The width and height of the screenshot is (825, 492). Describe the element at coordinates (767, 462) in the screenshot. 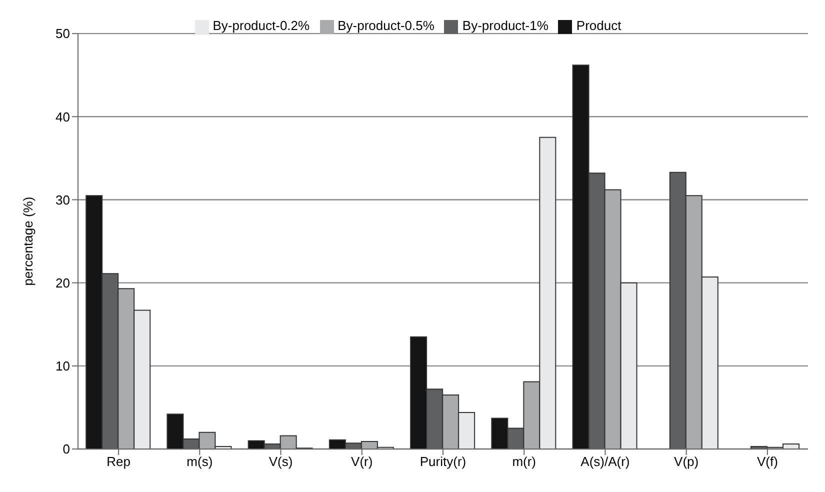

I see `x-tick-label: V(f)` at that location.